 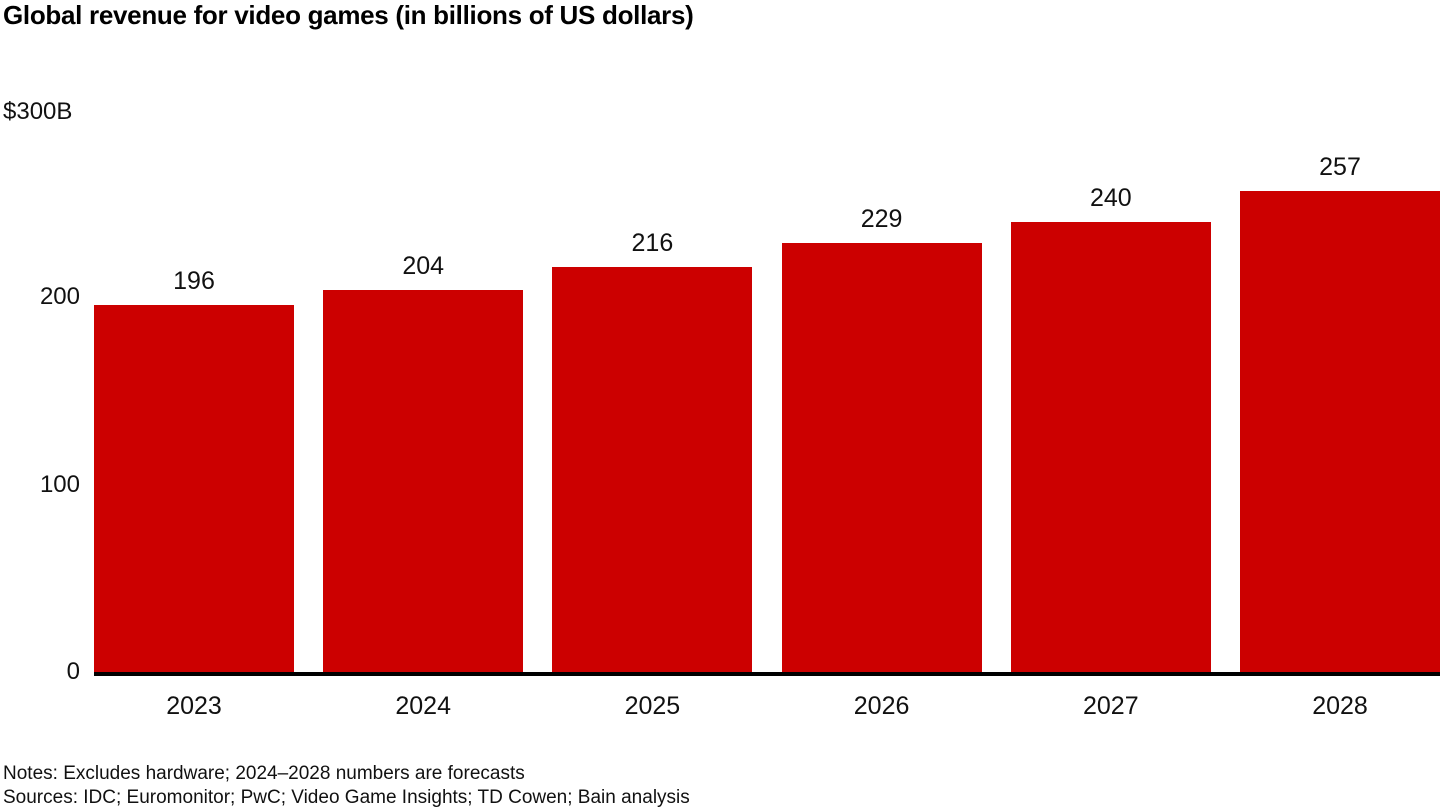 I want to click on bar-value-label: 204, so click(x=423, y=265).